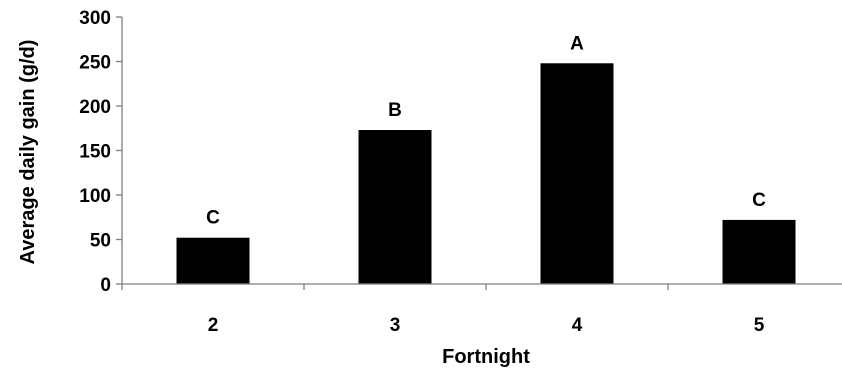  What do you see at coordinates (95, 107) in the screenshot?
I see `y-tick-label: 200` at bounding box center [95, 107].